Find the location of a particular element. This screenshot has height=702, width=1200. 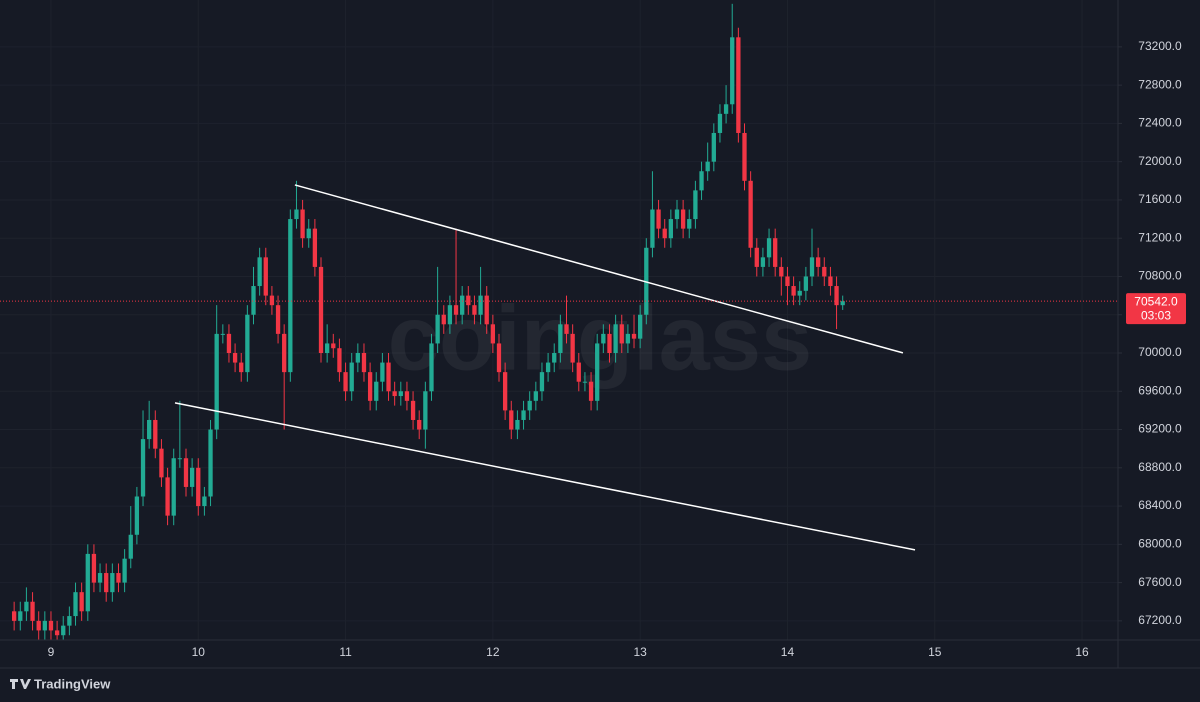

last-price-label: 70542.0 is located at coordinates (1156, 301).